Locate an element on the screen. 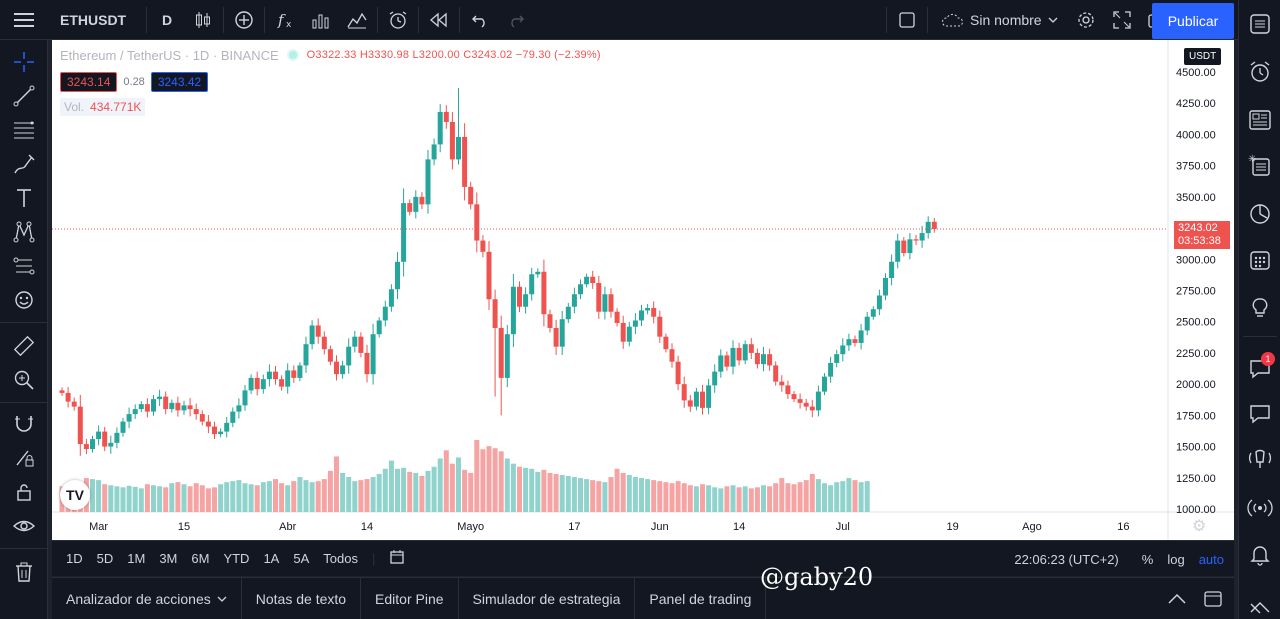 The height and width of the screenshot is (619, 1280). alerts-icon is located at coordinates (1260, 72).